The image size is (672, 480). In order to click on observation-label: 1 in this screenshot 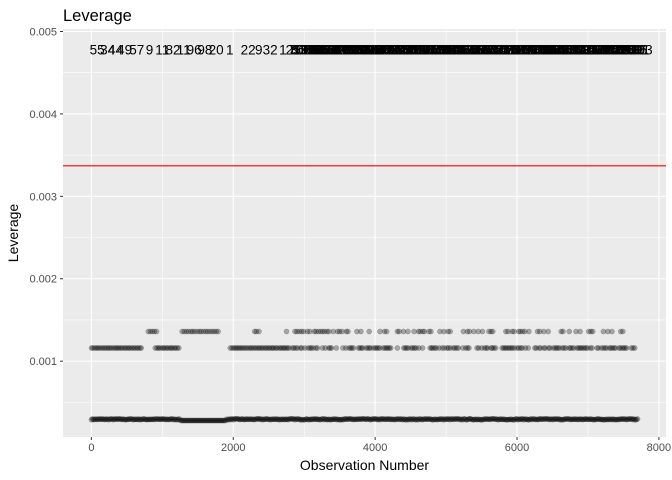, I will do `click(283, 50)`.